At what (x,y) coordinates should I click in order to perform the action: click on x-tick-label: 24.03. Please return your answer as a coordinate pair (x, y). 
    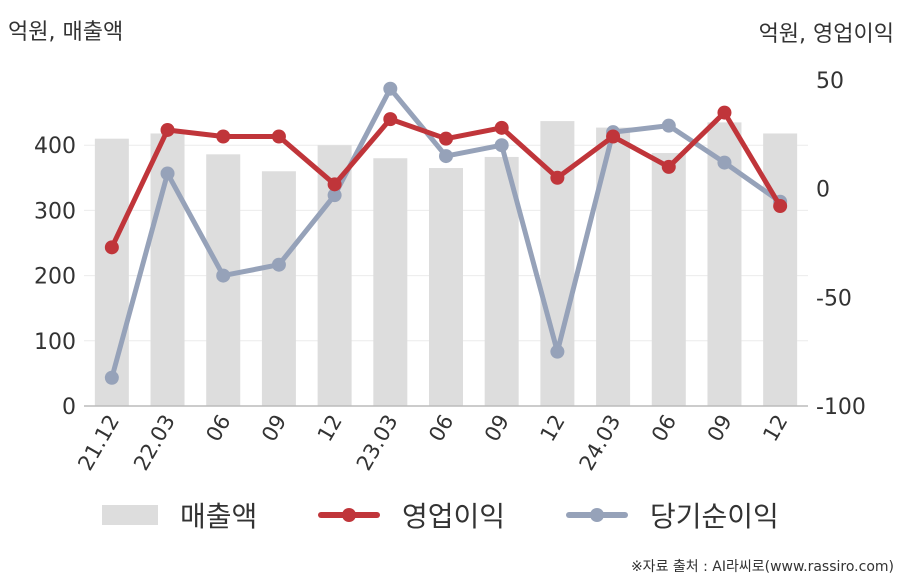
    Looking at the image, I should click on (600, 443).